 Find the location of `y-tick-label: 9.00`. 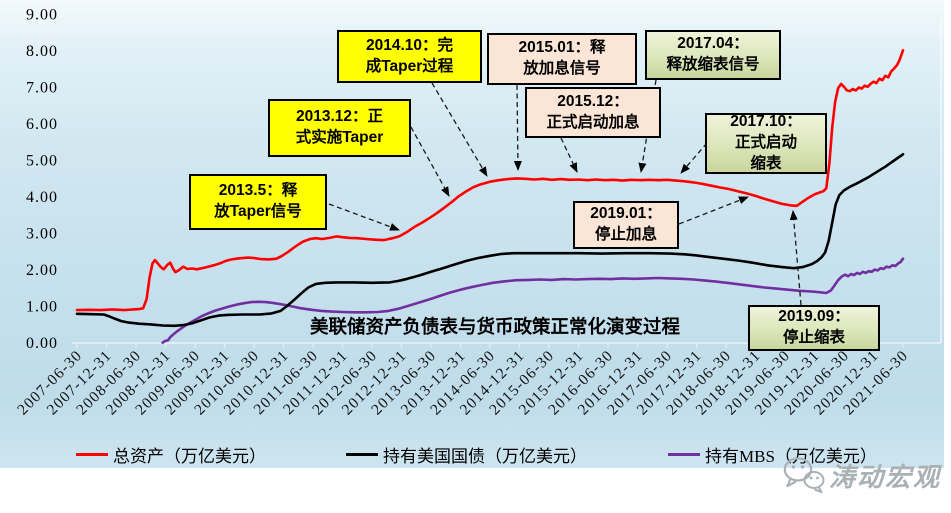

y-tick-label: 9.00 is located at coordinates (42, 15).